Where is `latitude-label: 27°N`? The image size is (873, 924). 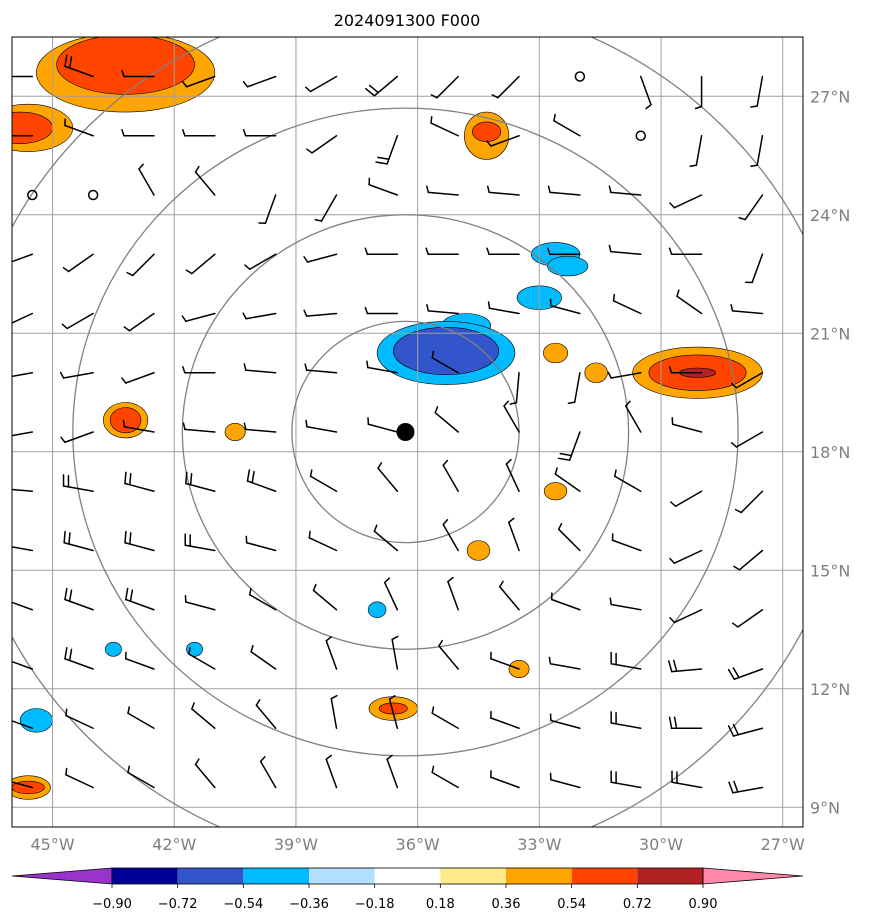 latitude-label: 27°N is located at coordinates (830, 96).